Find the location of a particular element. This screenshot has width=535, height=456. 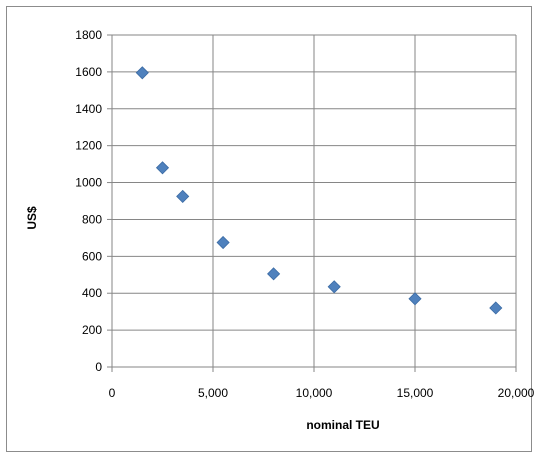

y-tick-label: 800 is located at coordinates (92, 219).